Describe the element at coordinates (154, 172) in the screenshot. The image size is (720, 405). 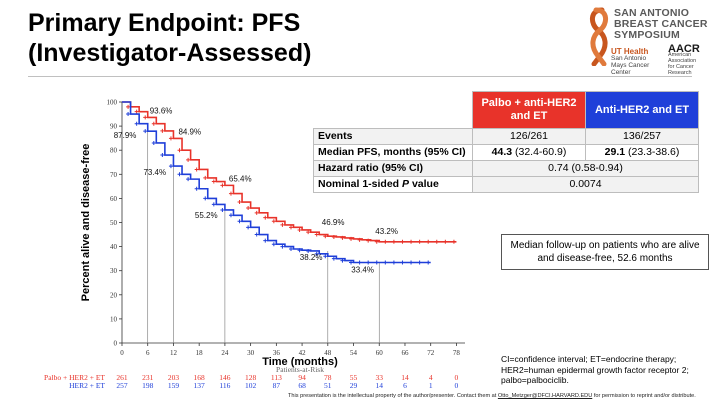
I see `annotation-label: 73.4%` at that location.